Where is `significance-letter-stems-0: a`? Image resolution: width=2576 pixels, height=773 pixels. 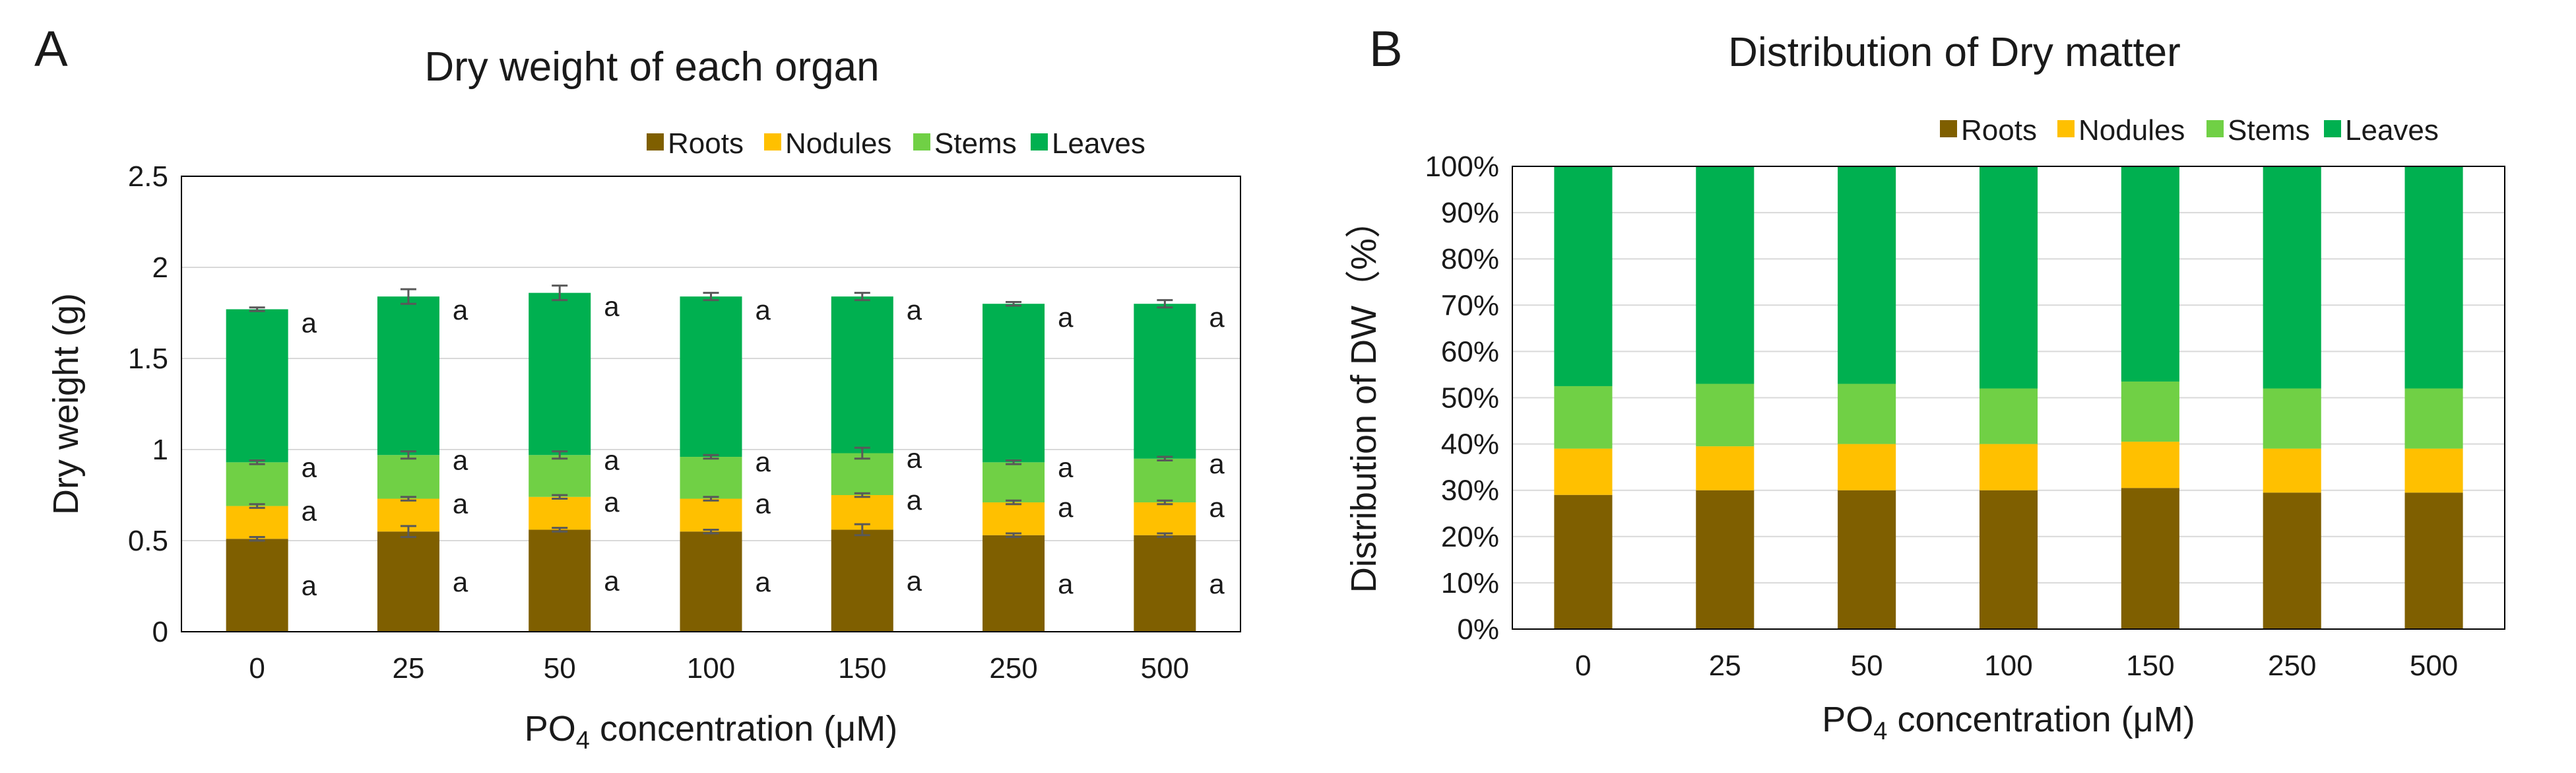
significance-letter-stems-0: a is located at coordinates (309, 467).